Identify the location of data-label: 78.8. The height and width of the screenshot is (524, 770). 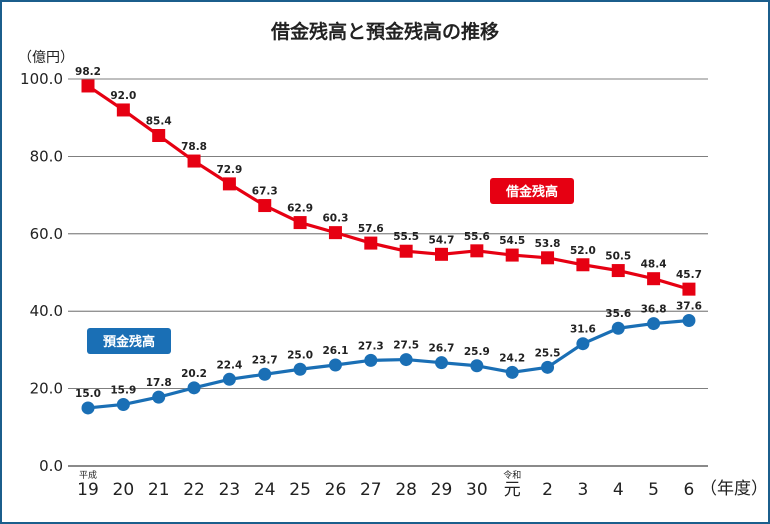
(194, 147).